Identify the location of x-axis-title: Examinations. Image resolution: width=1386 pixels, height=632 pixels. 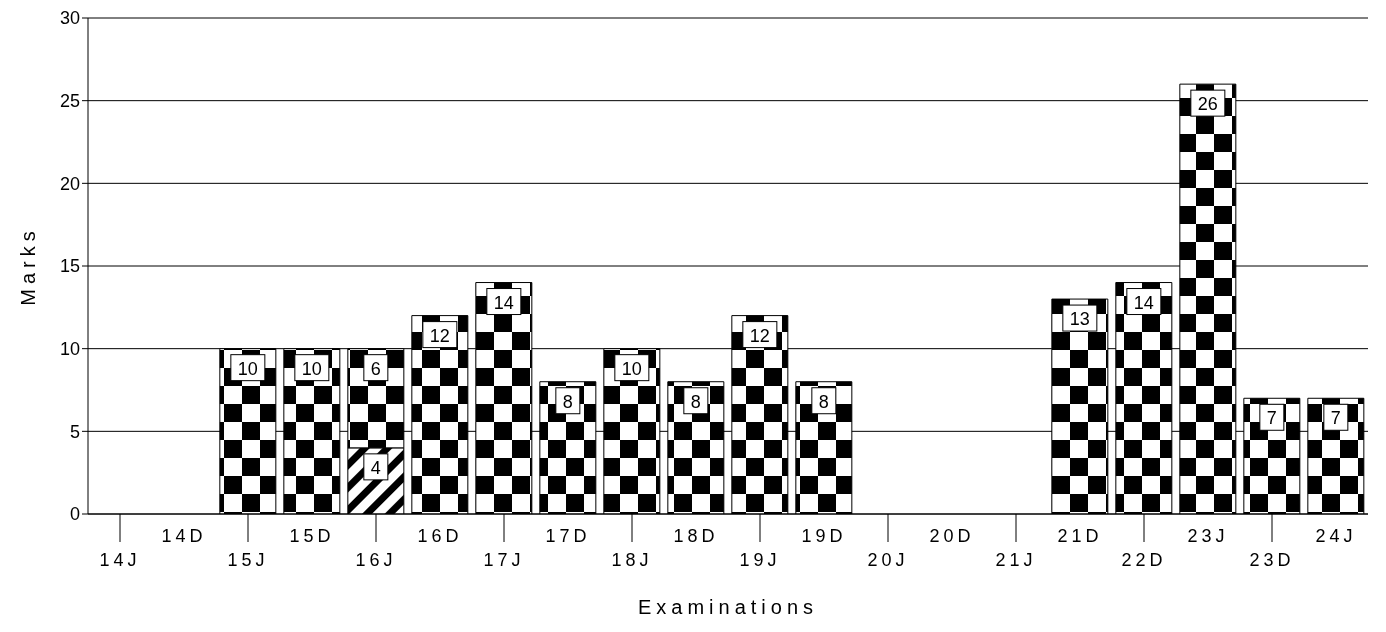
(728, 607).